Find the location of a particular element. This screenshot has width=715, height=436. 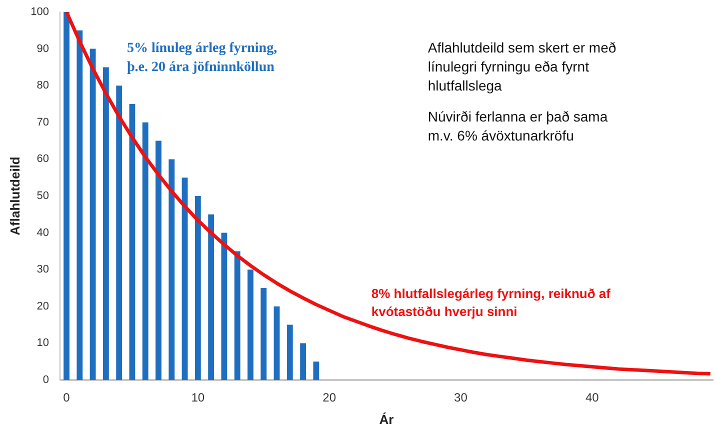

x-axis-title: Ár is located at coordinates (386, 419).